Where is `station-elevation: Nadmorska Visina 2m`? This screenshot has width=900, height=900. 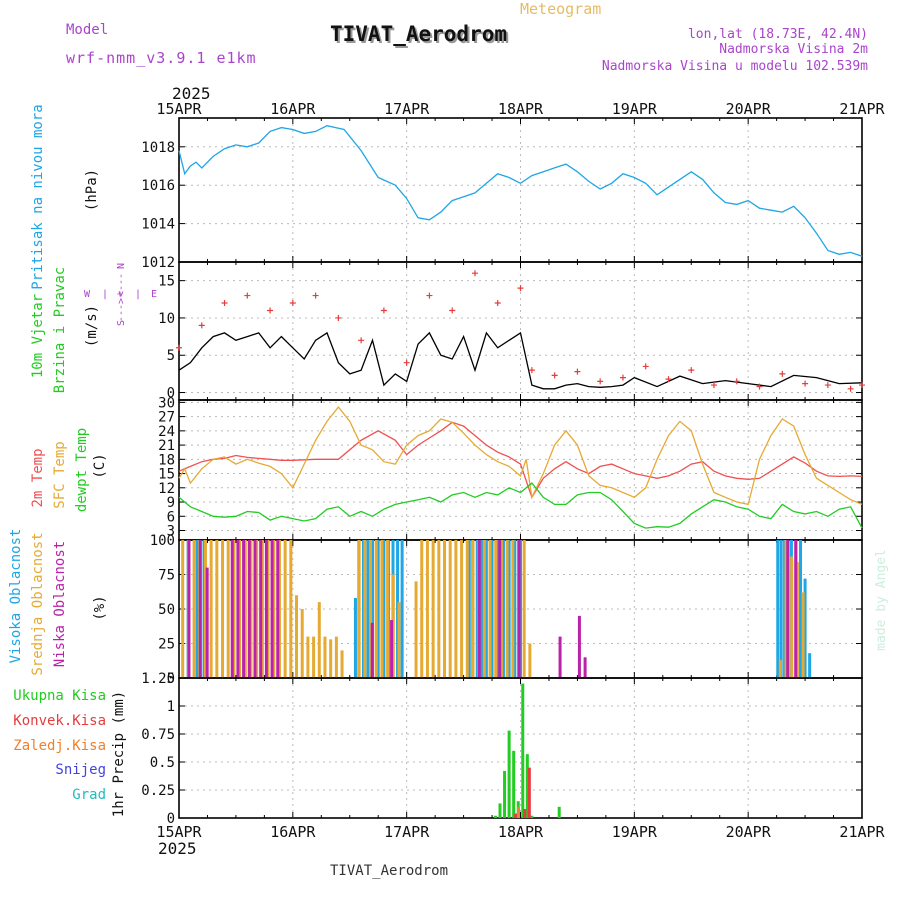
station-elevation: Nadmorska Visina 2m is located at coordinates (793, 49).